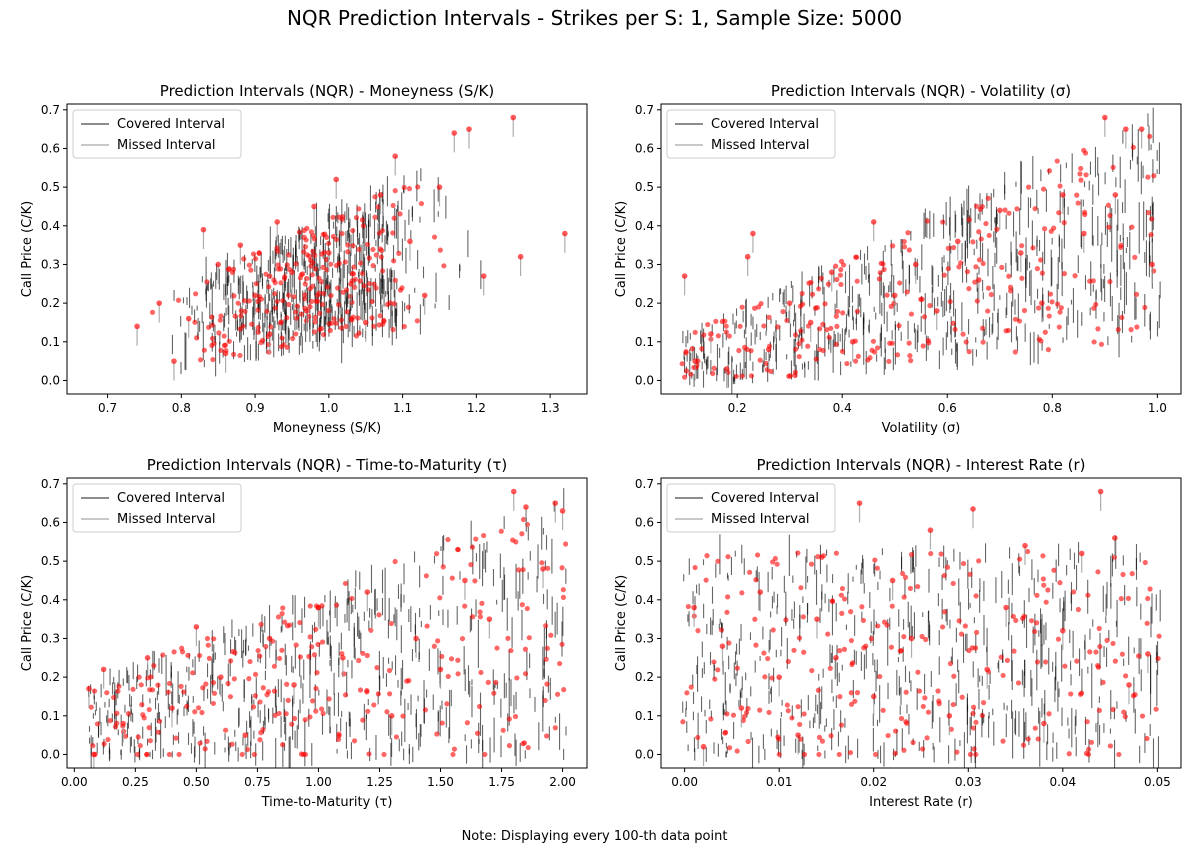 This screenshot has height=855, width=1189. I want to click on x-axis-label: Interest Rate (r), so click(921, 802).